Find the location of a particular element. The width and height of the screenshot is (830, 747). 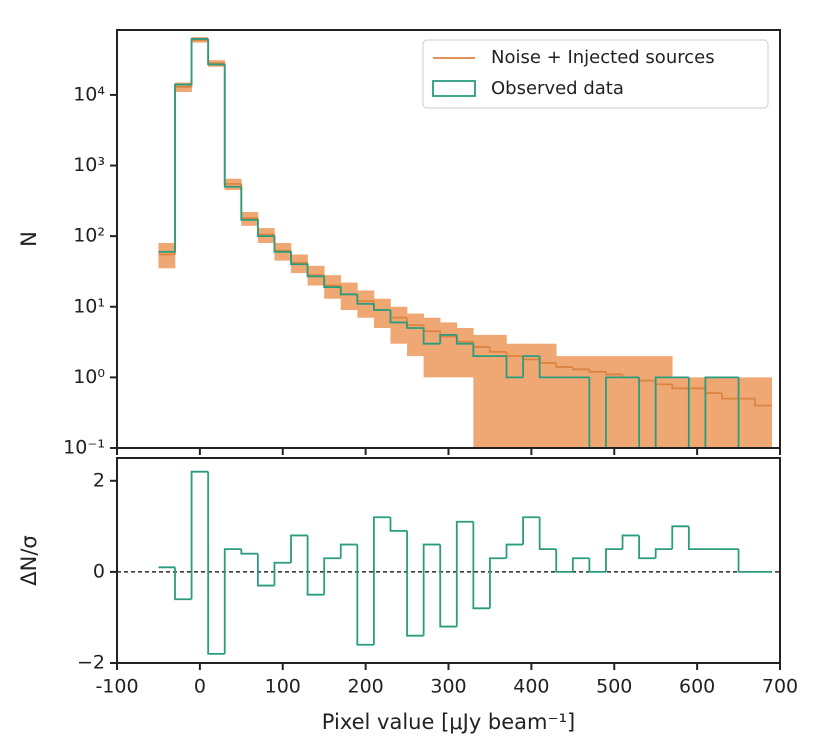

x-axis-label: Pixel value [μJy beam⁻¹] is located at coordinates (448, 722).